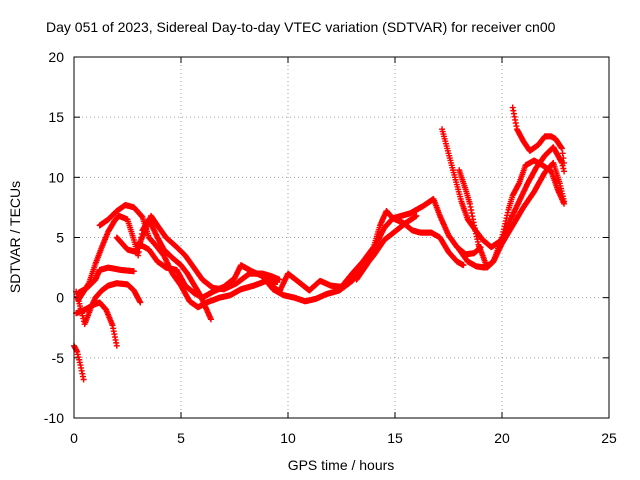 Image resolution: width=640 pixels, height=480 pixels. I want to click on x-tick-label: 5, so click(181, 438).